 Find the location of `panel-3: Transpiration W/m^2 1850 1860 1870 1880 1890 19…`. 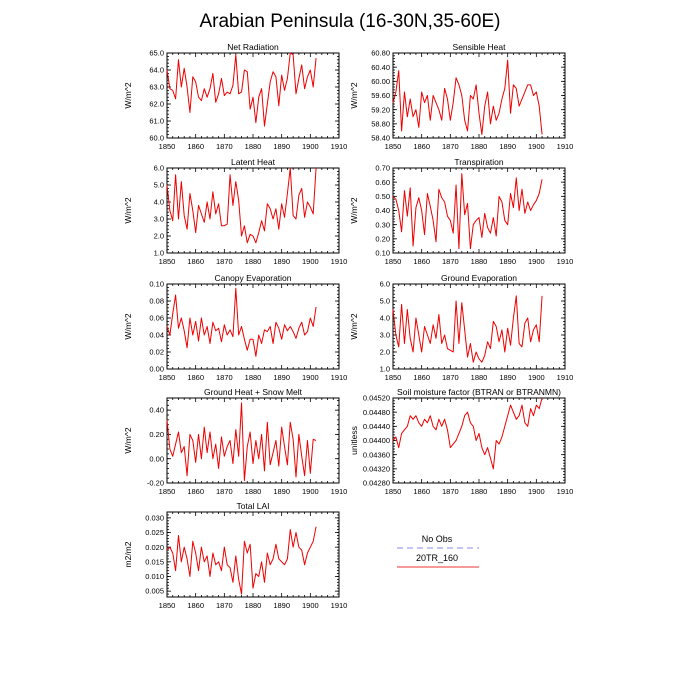

panel-3: Transpiration W/m^2 1850 1860 1870 1880 1890 19… is located at coordinates (461, 211).